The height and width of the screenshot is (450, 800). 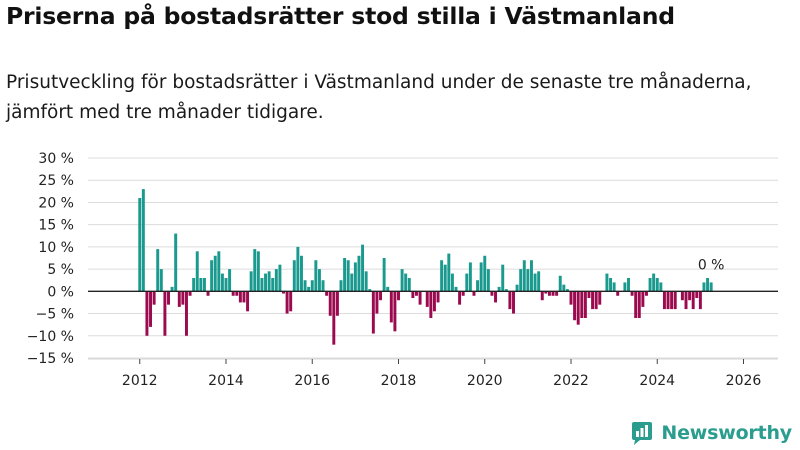 I want to click on x-tick-label: 2022, so click(x=571, y=381).